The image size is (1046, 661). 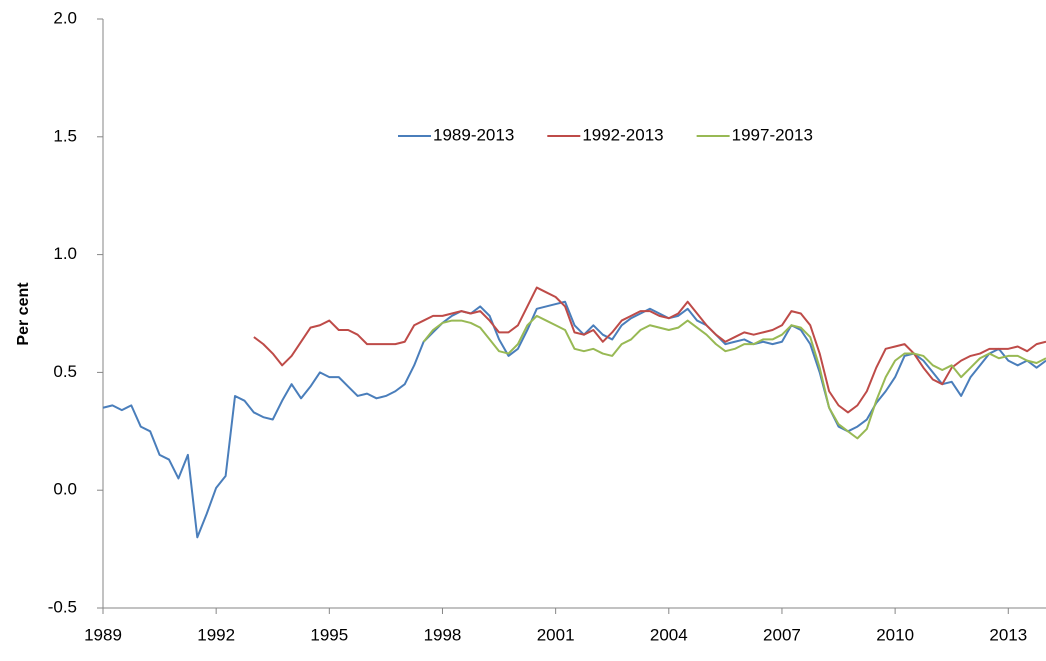 I want to click on x-tick-label: 2004, so click(x=669, y=634).